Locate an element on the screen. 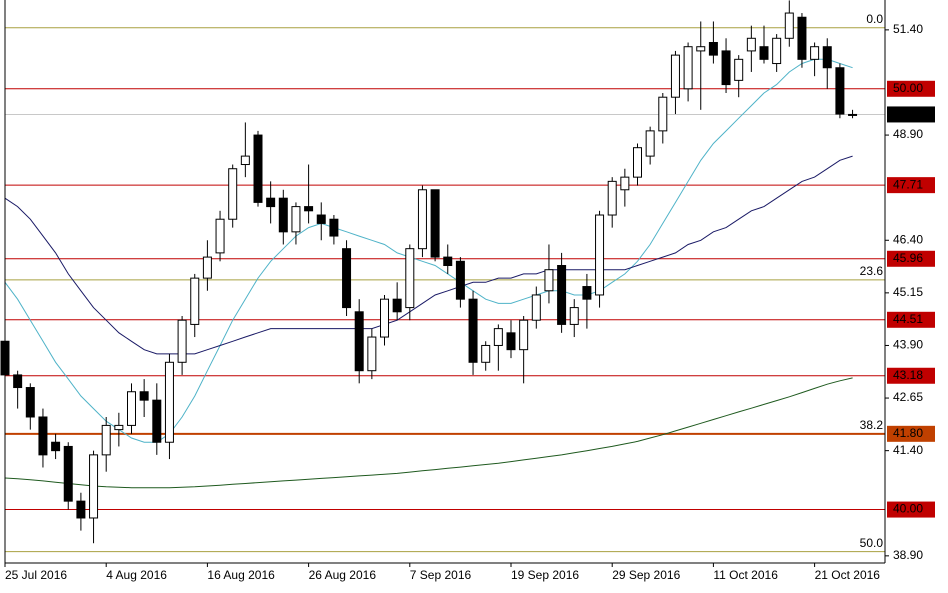  level-label: 41.80 is located at coordinates (908, 433).